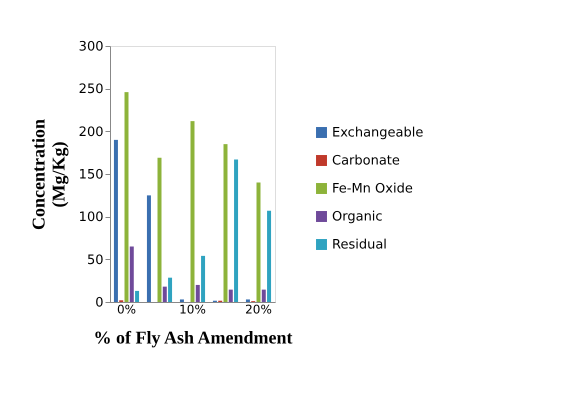  What do you see at coordinates (91, 90) in the screenshot?
I see `y-tick-label: 250` at bounding box center [91, 90].